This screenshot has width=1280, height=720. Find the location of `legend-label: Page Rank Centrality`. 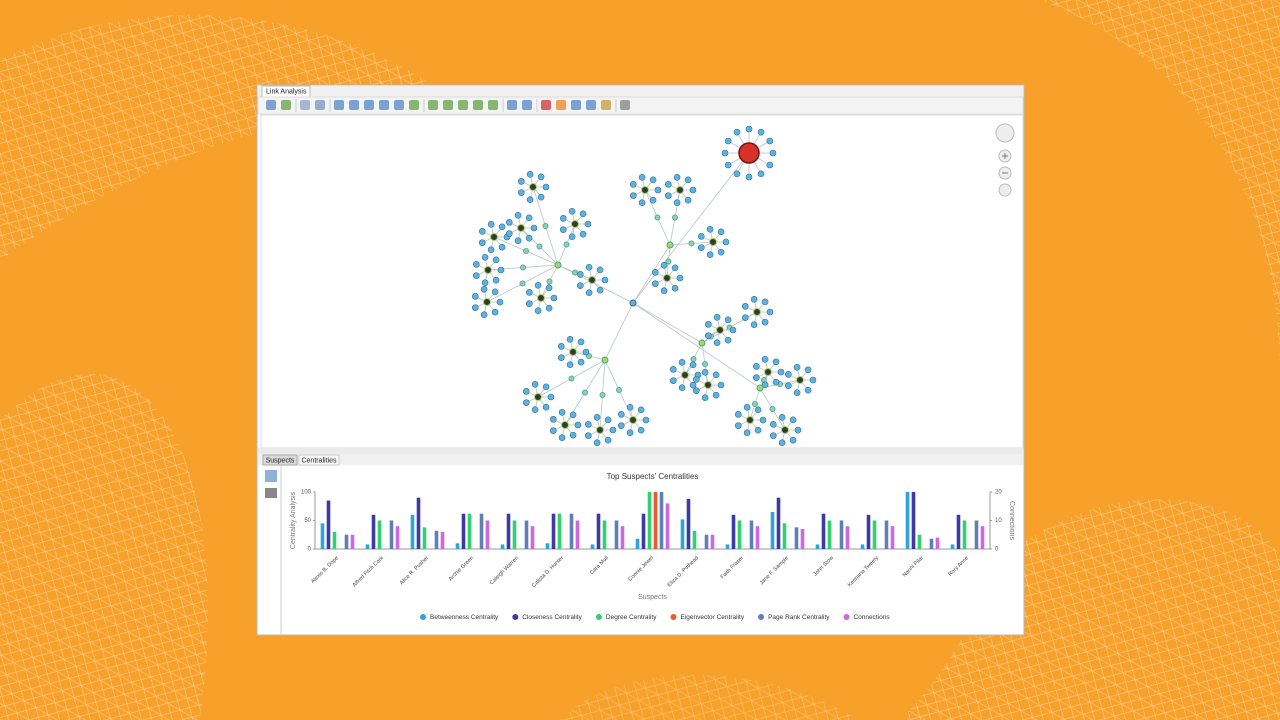

legend-label: Page Rank Centrality is located at coordinates (799, 617).